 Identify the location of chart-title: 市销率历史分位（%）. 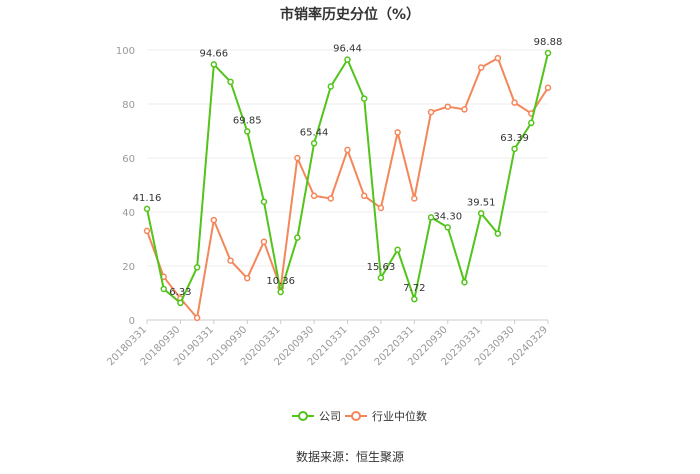
(350, 15).